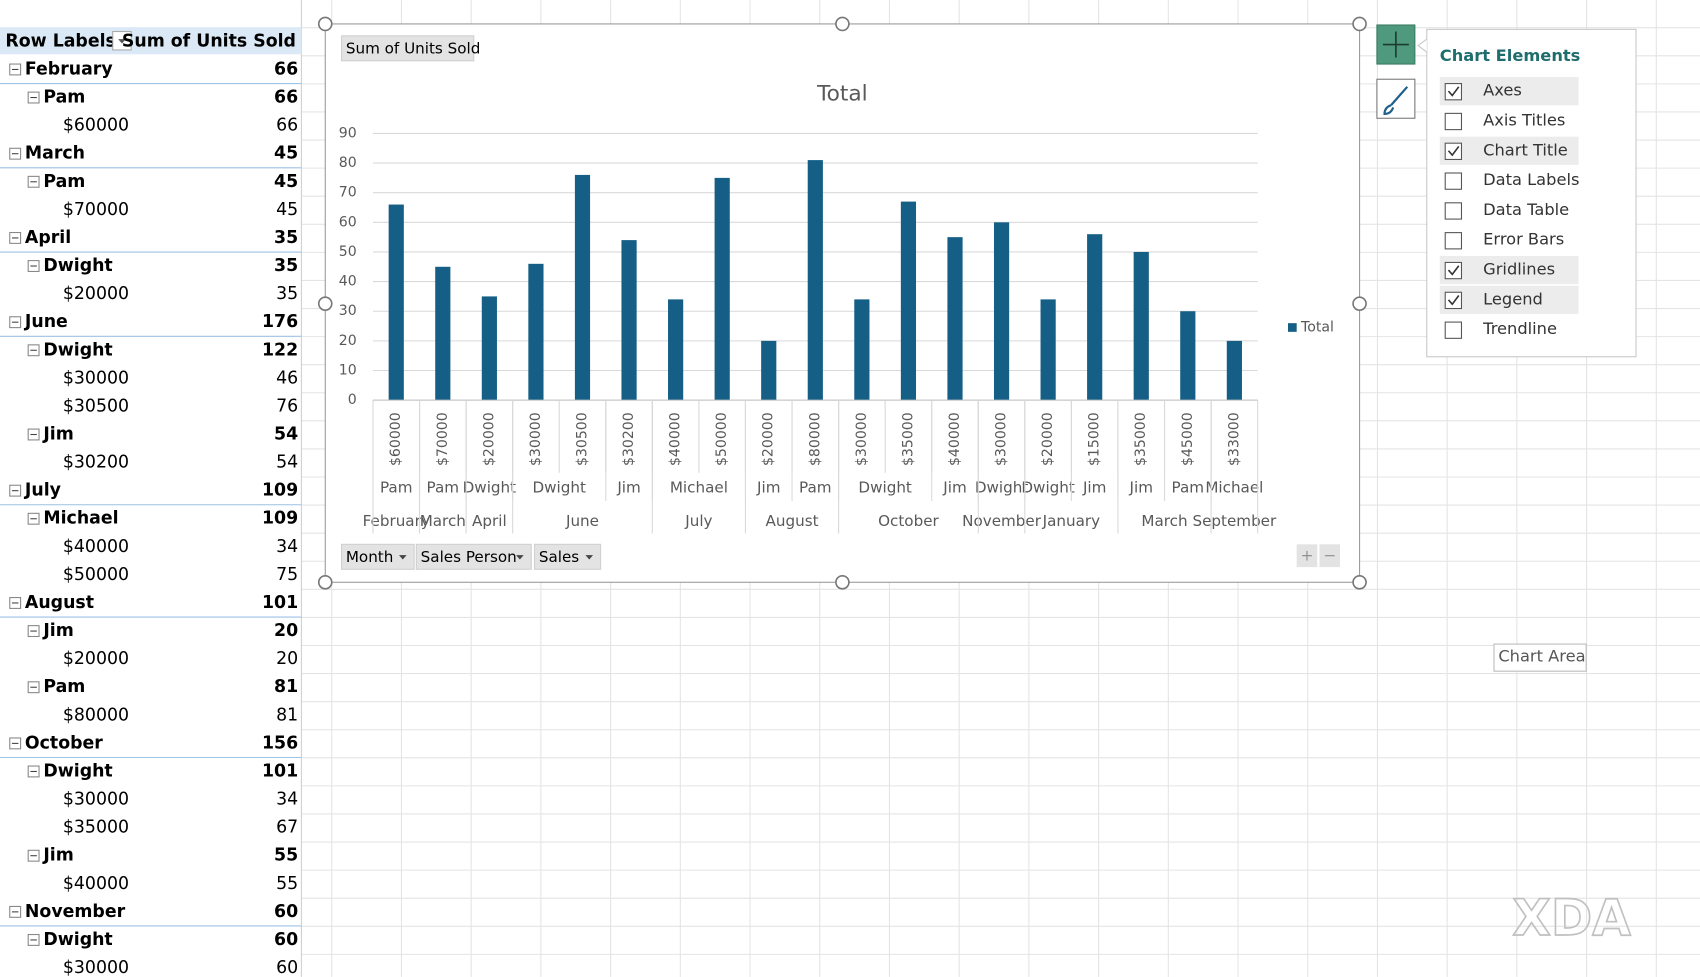  What do you see at coordinates (348, 371) in the screenshot?
I see `y-tick-label: 10` at bounding box center [348, 371].